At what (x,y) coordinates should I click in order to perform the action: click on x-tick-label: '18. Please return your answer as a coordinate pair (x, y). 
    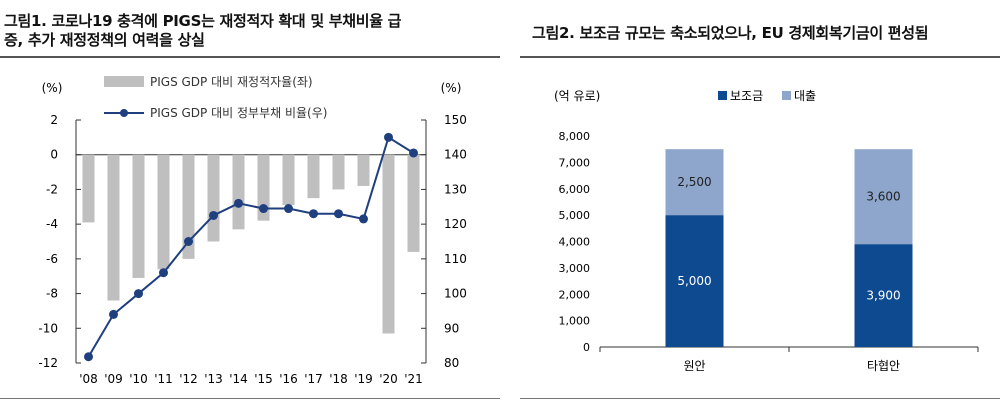
    Looking at the image, I should click on (338, 379).